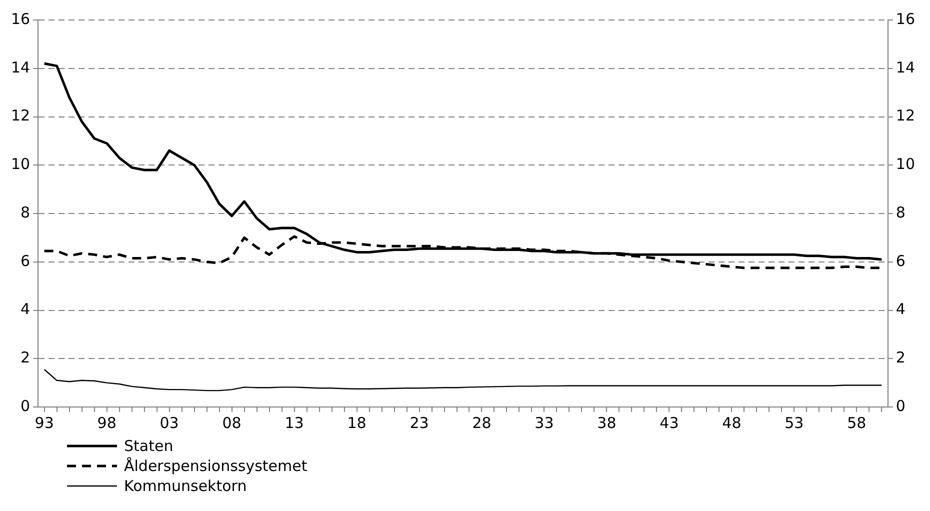 Image resolution: width=930 pixels, height=511 pixels. I want to click on y-tick-label: 6, so click(25, 261).